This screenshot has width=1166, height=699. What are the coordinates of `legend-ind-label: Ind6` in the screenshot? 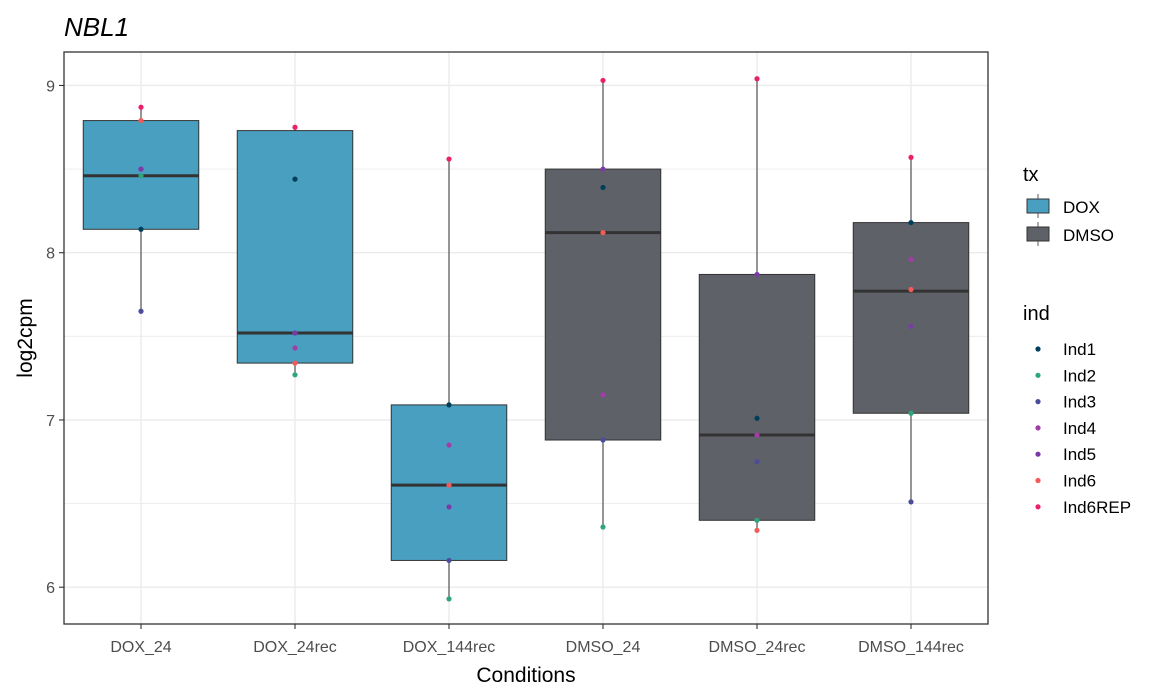 It's located at (1079, 481).